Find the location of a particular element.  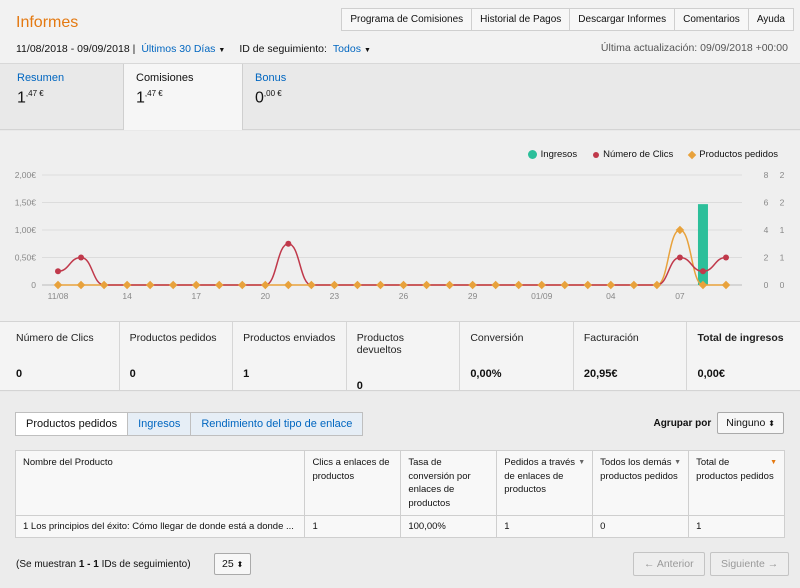

tracking-dropdown: Todos ▼ is located at coordinates (352, 49).